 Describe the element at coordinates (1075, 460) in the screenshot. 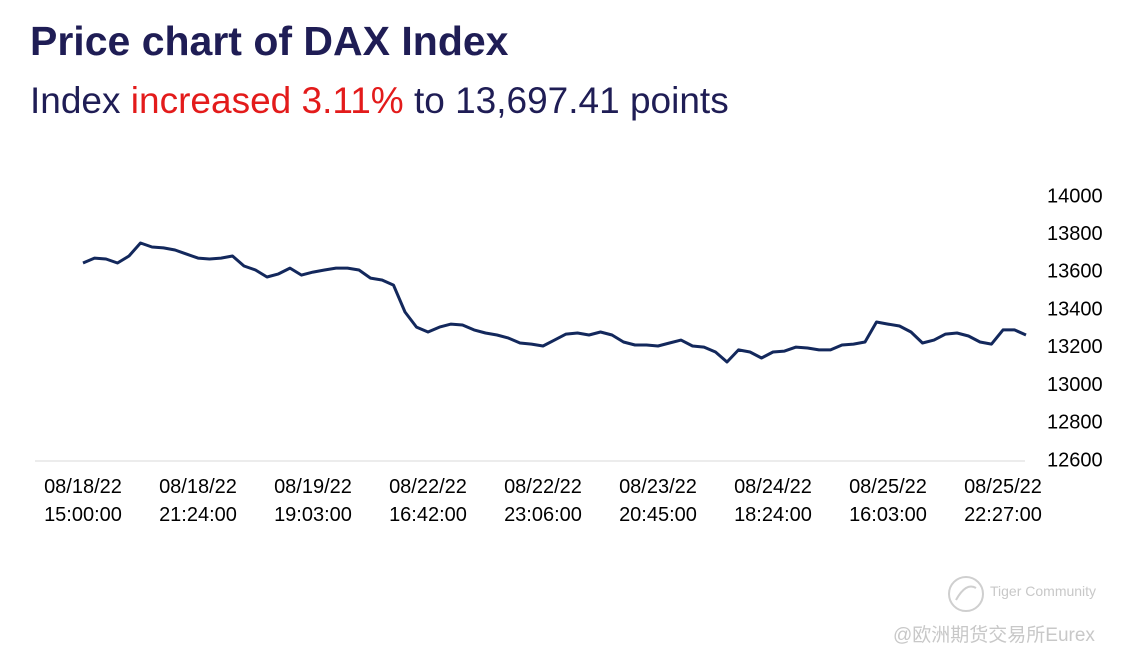

I see `y-tick-label: 12600` at that location.